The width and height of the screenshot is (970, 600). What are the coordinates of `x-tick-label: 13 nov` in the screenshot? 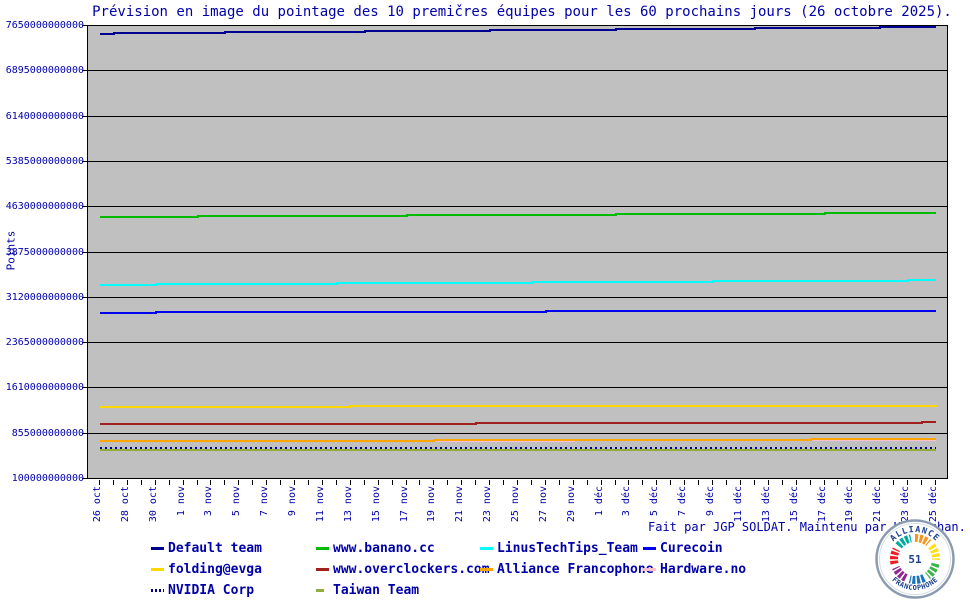 It's located at (348, 504).